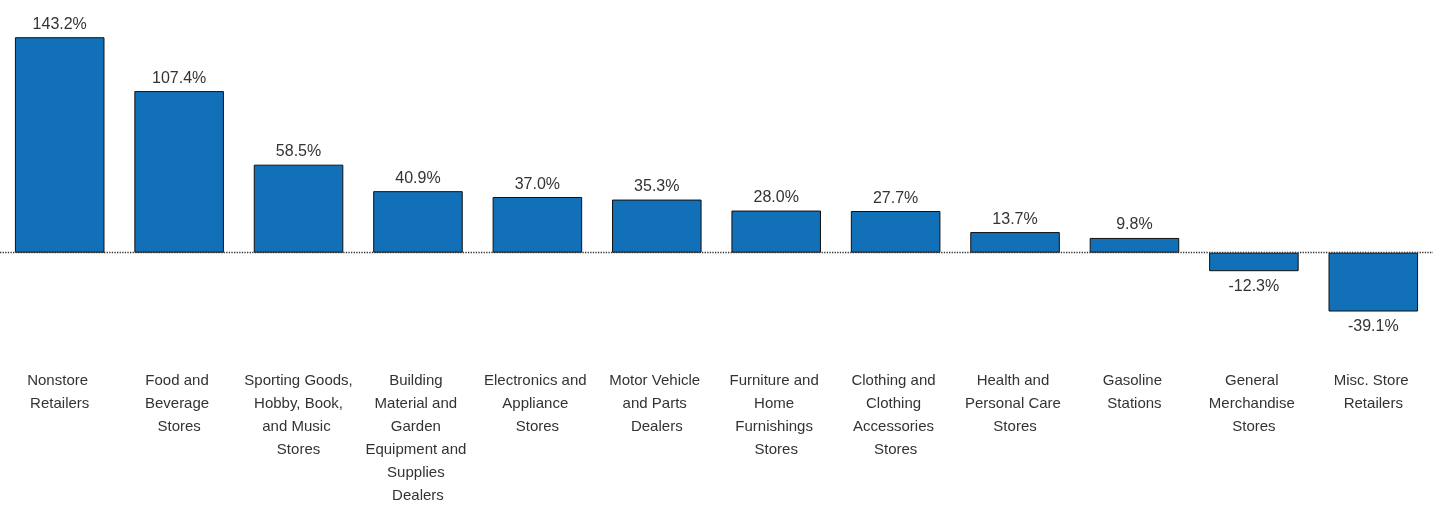 This screenshot has height=506, width=1433. Describe the element at coordinates (1373, 391) in the screenshot. I see `x-tick-label: Misc. Store Retailers` at that location.